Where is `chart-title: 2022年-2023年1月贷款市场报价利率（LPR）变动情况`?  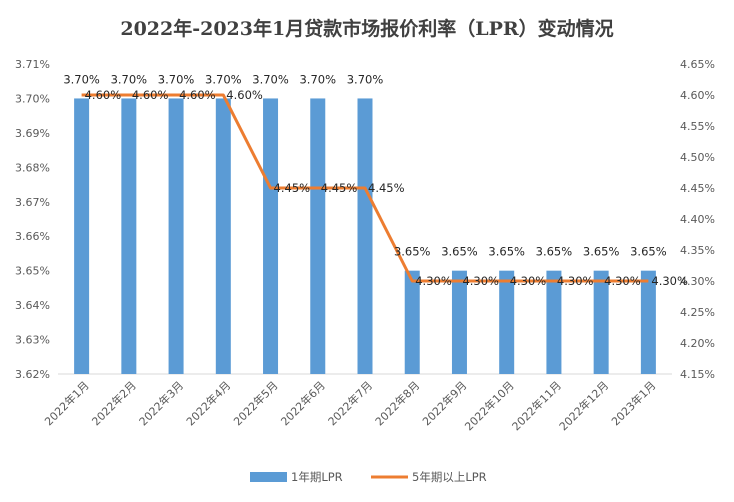
chart-title: 2022年-2023年1月贷款市场报价利率（LPR）变动情况 is located at coordinates (367, 29).